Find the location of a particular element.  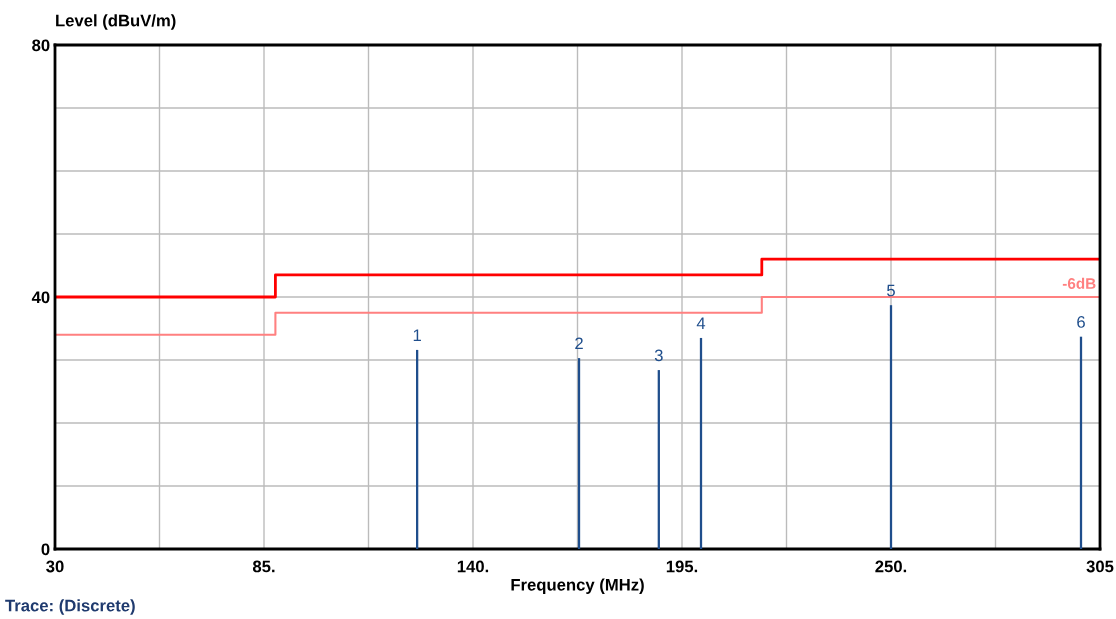

x-axis-title: Frequency (MHz) is located at coordinates (577, 586).